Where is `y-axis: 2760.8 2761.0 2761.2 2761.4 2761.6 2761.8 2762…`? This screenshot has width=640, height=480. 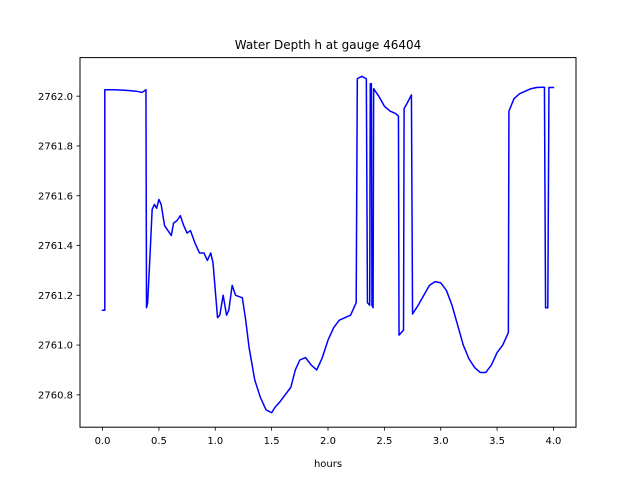 y-axis: 2760.8 2761.0 2761.2 2761.4 2761.6 2761.8 2762… is located at coordinates (59, 246).